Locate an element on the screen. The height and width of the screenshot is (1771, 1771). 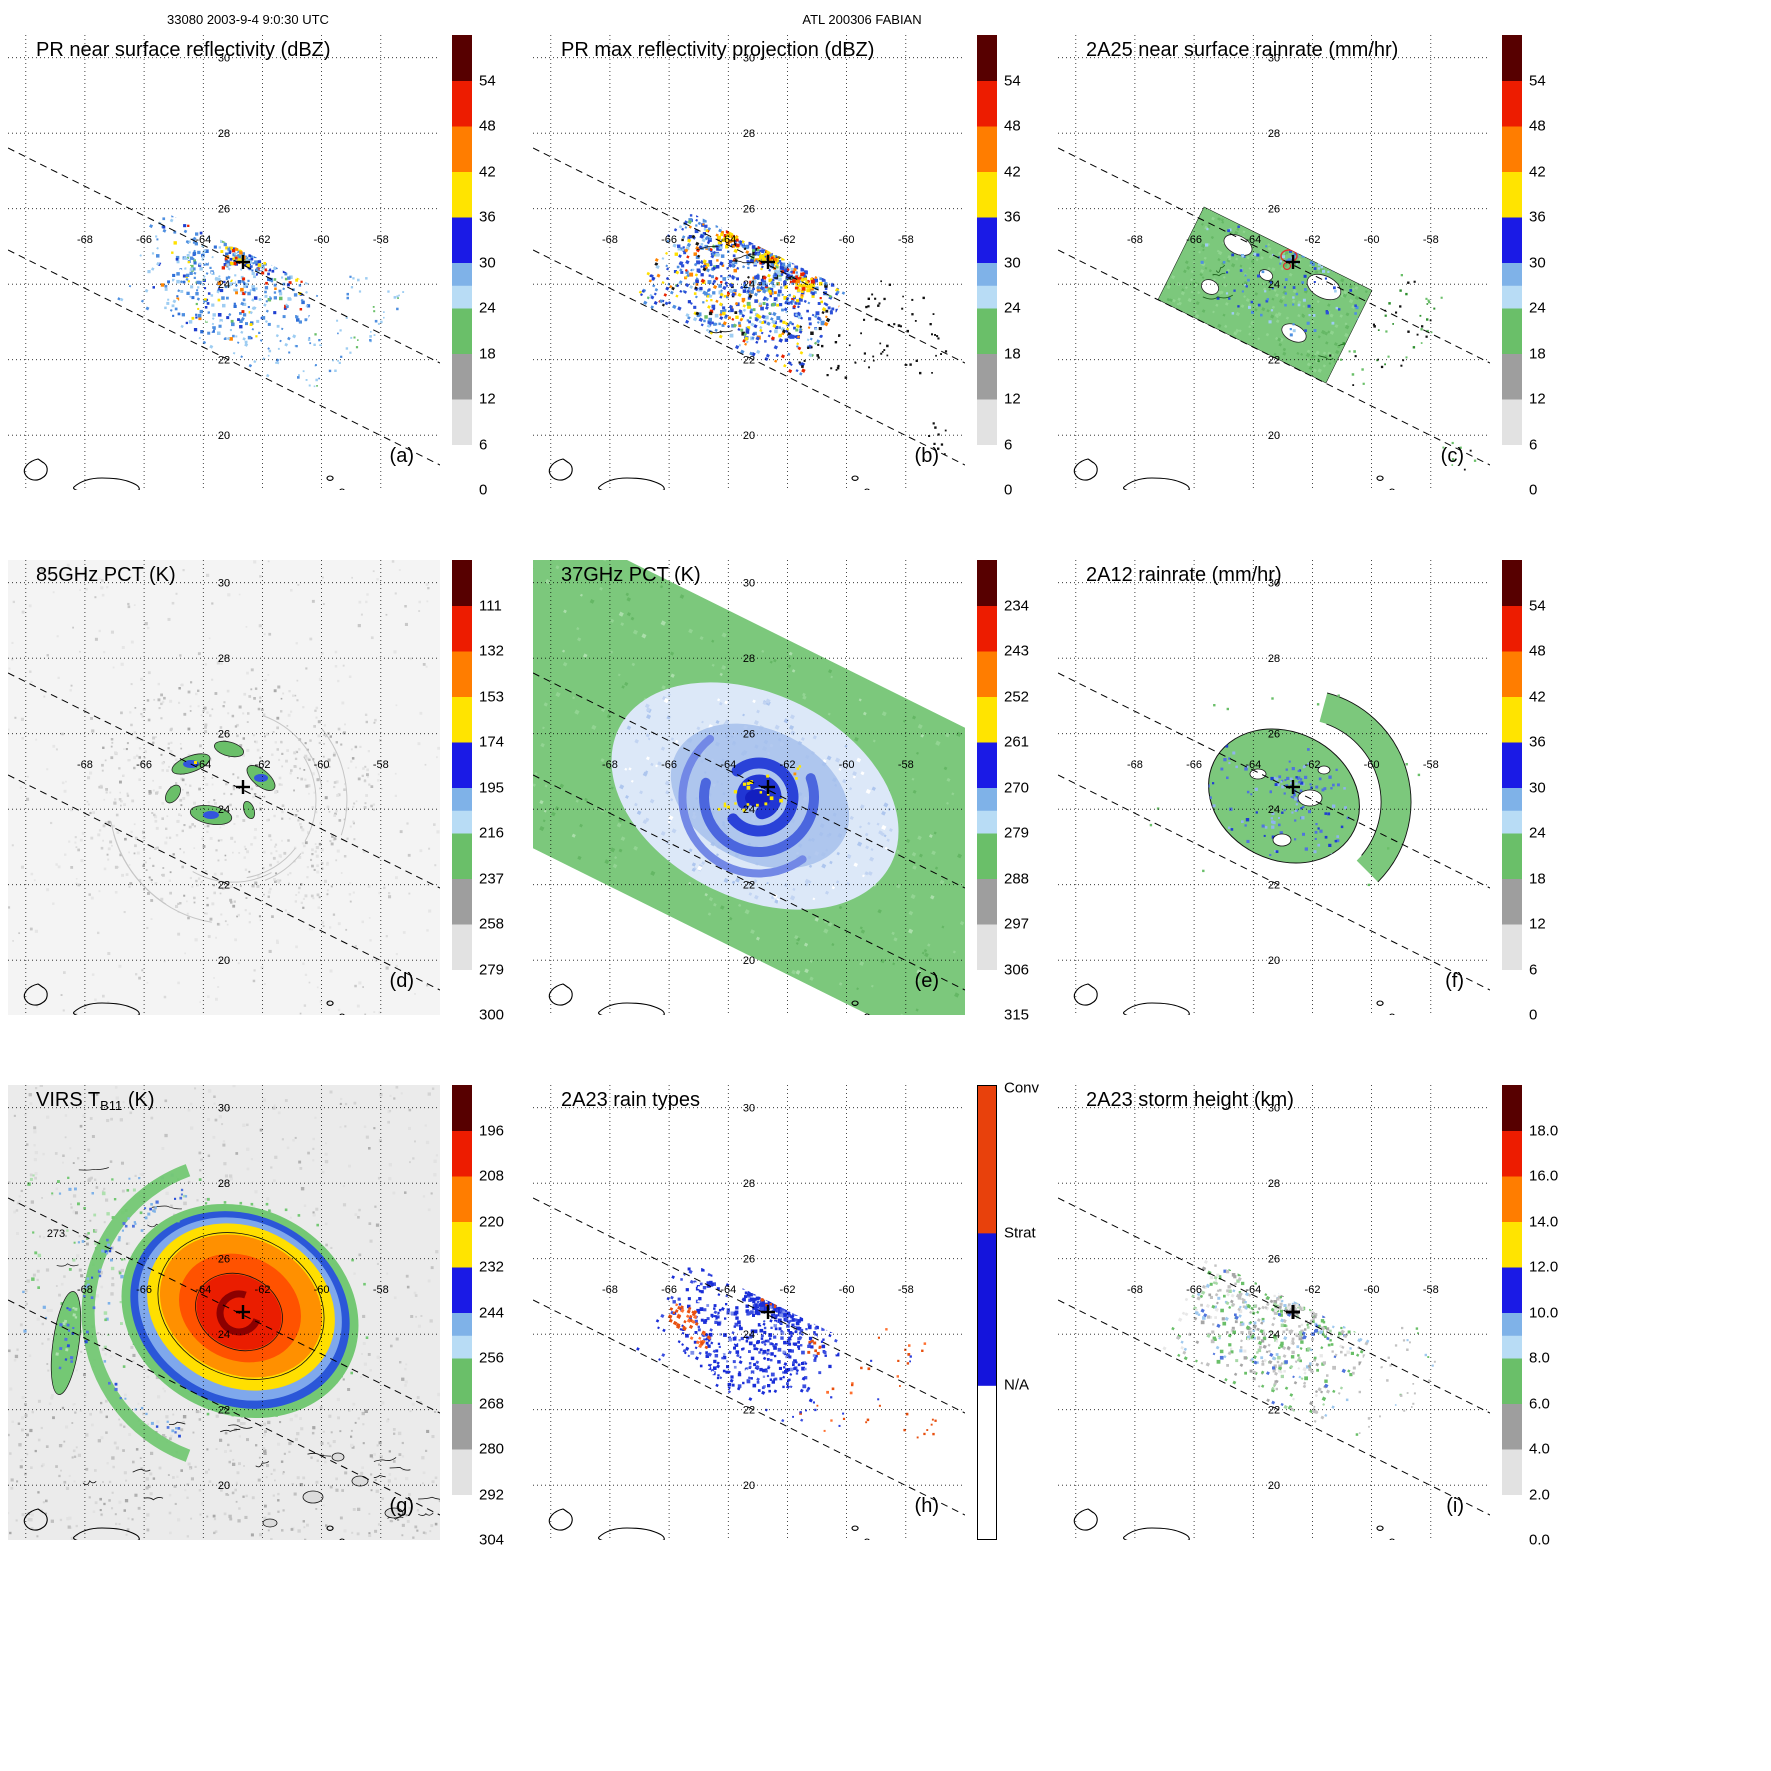
lon-label: -66 is located at coordinates (144, 765).